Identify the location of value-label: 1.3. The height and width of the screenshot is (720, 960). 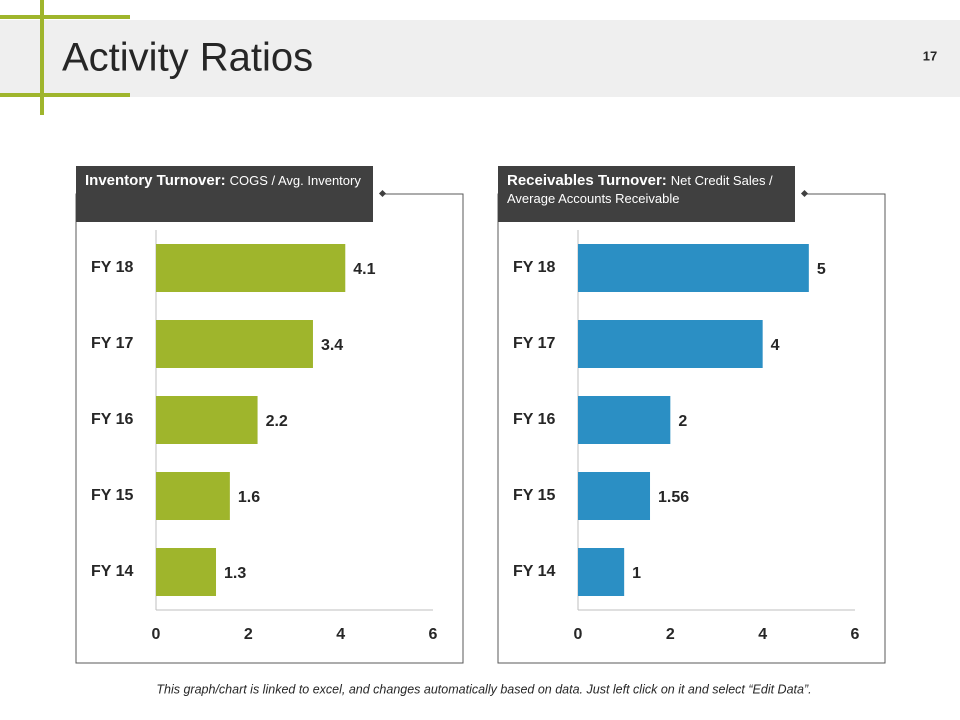
(235, 573).